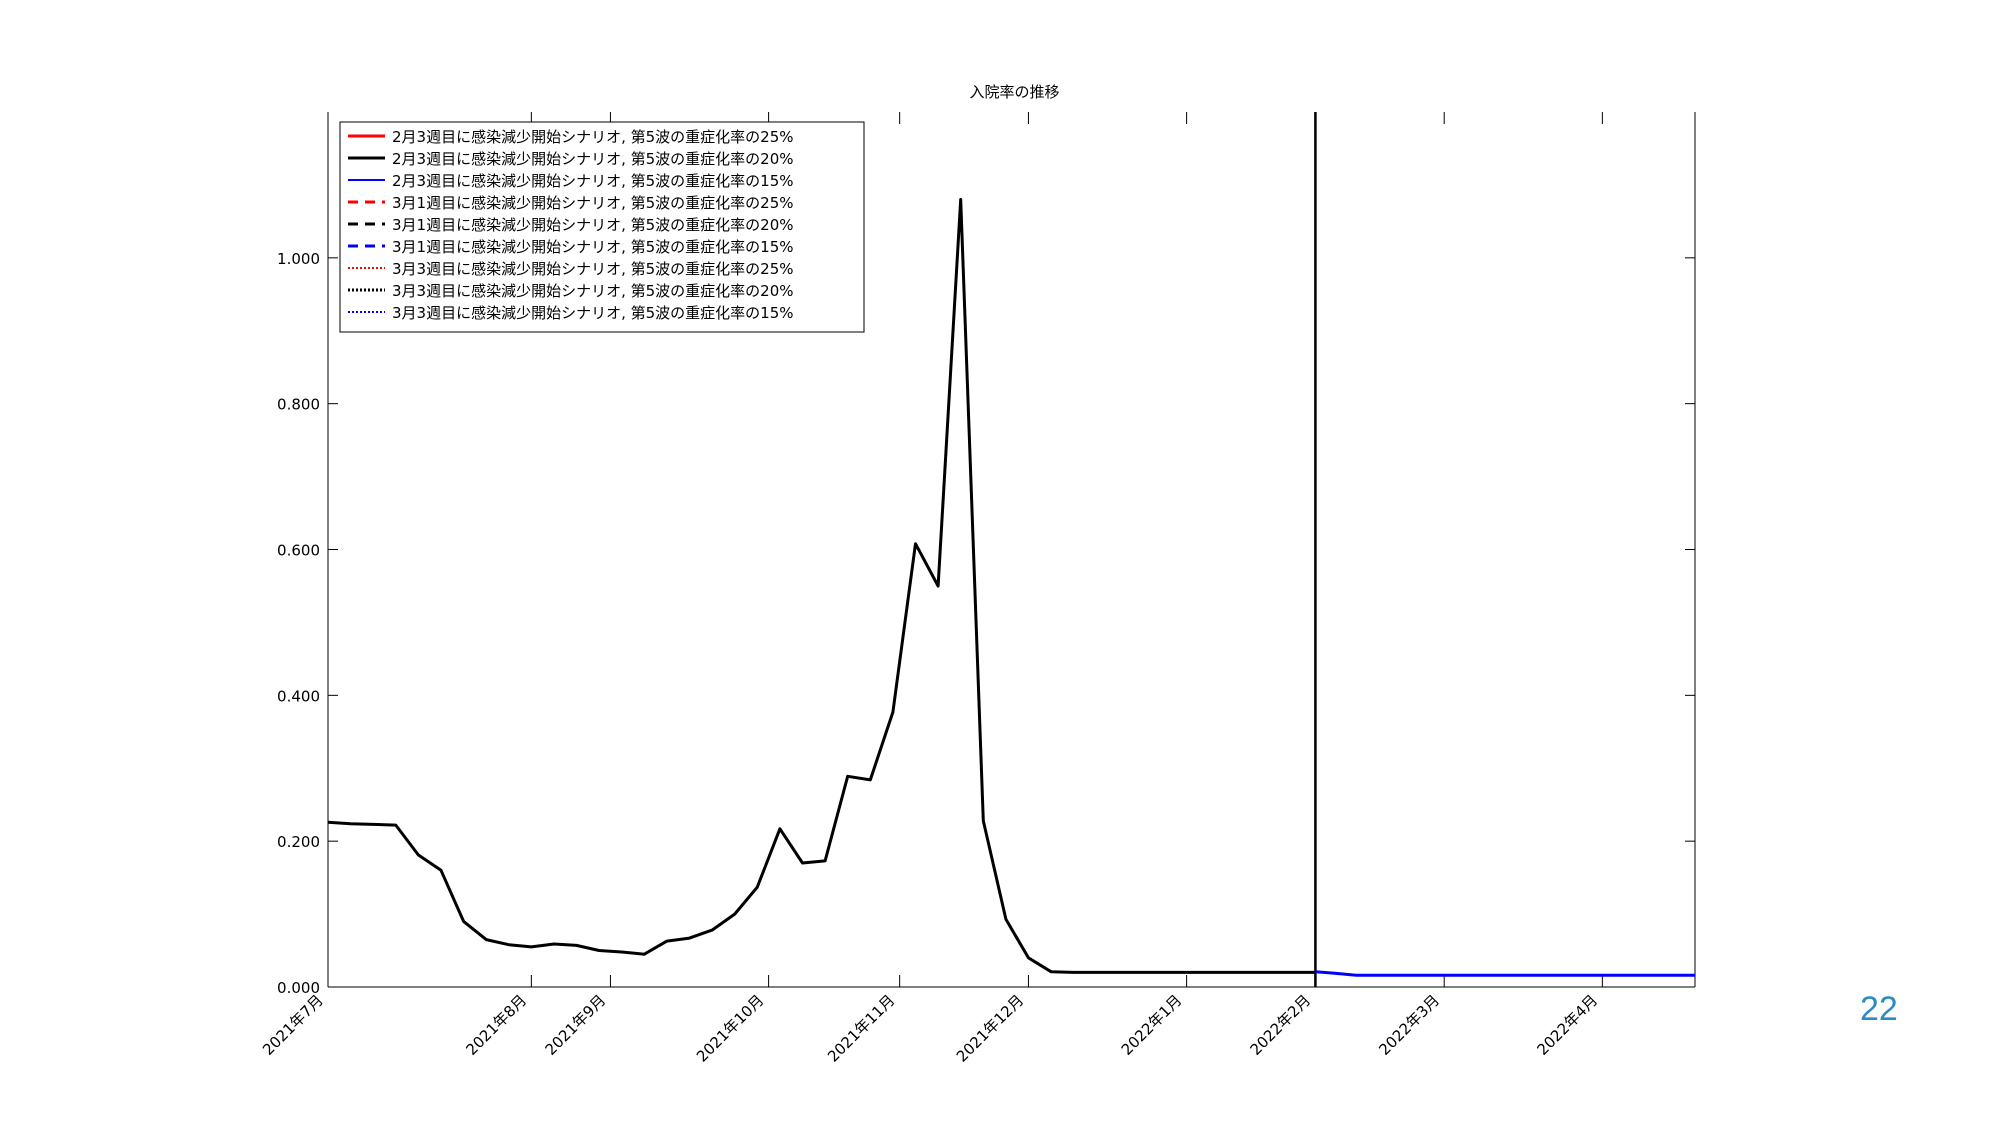  Describe the element at coordinates (990, 1028) in the screenshot. I see `x-tick-label: 2021年12月` at that location.